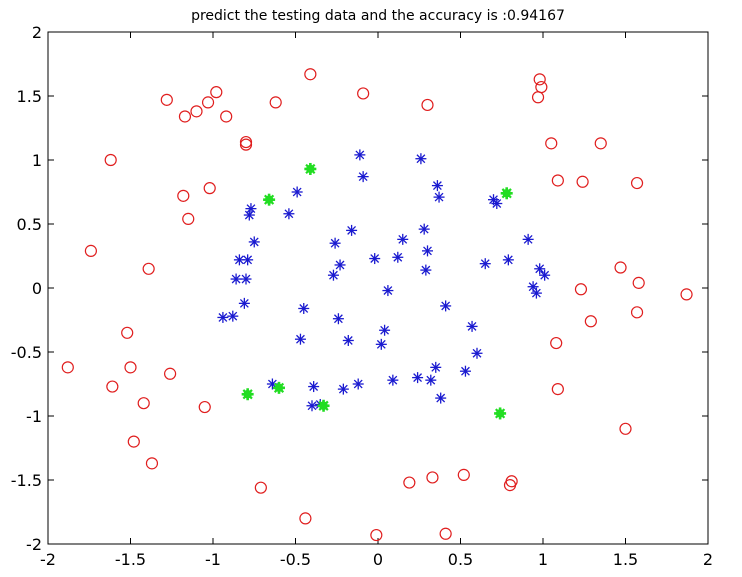 The width and height of the screenshot is (742, 577). I want to click on y-tick-label: -2, so click(34, 544).